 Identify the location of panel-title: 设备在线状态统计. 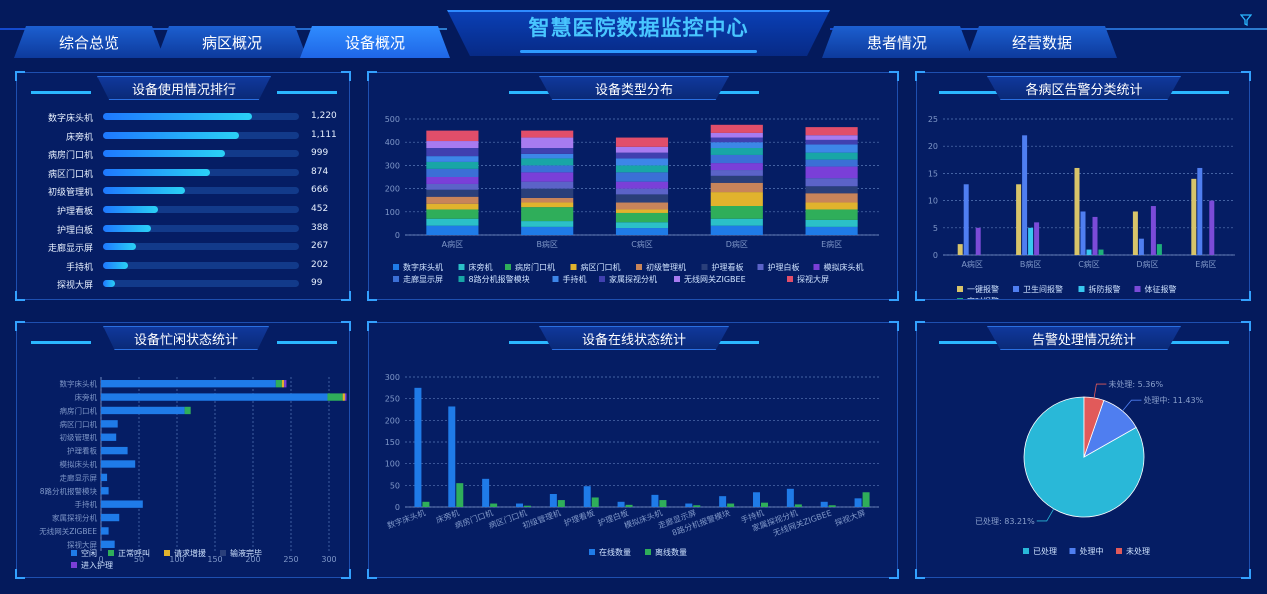
(634, 338).